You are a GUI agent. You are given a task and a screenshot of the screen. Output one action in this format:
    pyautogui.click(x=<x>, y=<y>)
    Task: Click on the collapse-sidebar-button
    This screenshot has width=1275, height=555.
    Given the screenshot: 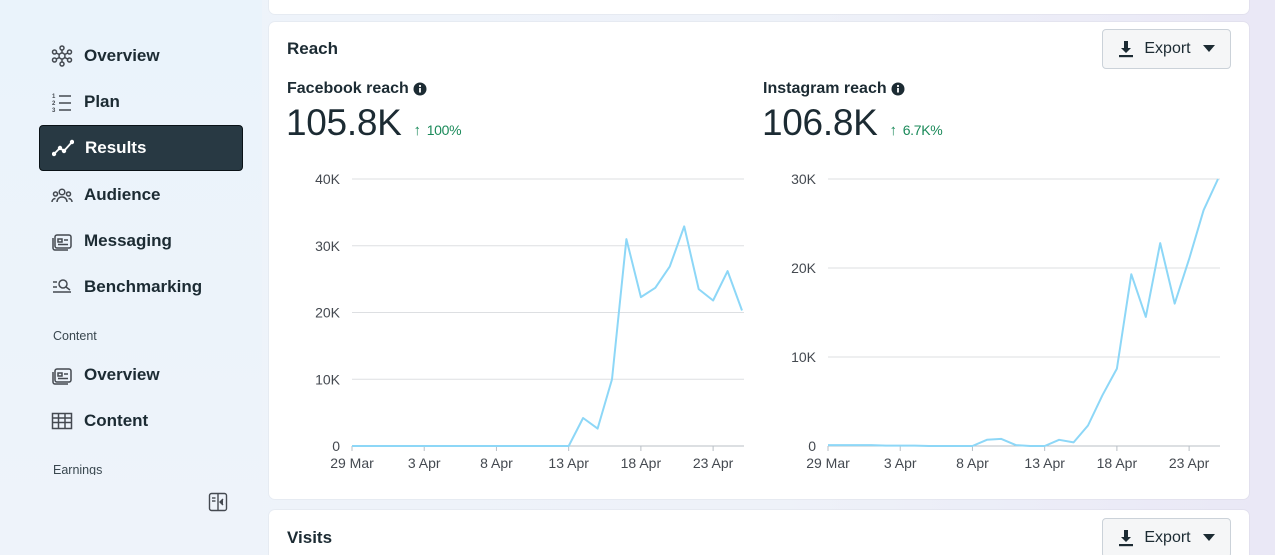 What is the action you would take?
    pyautogui.click(x=218, y=502)
    